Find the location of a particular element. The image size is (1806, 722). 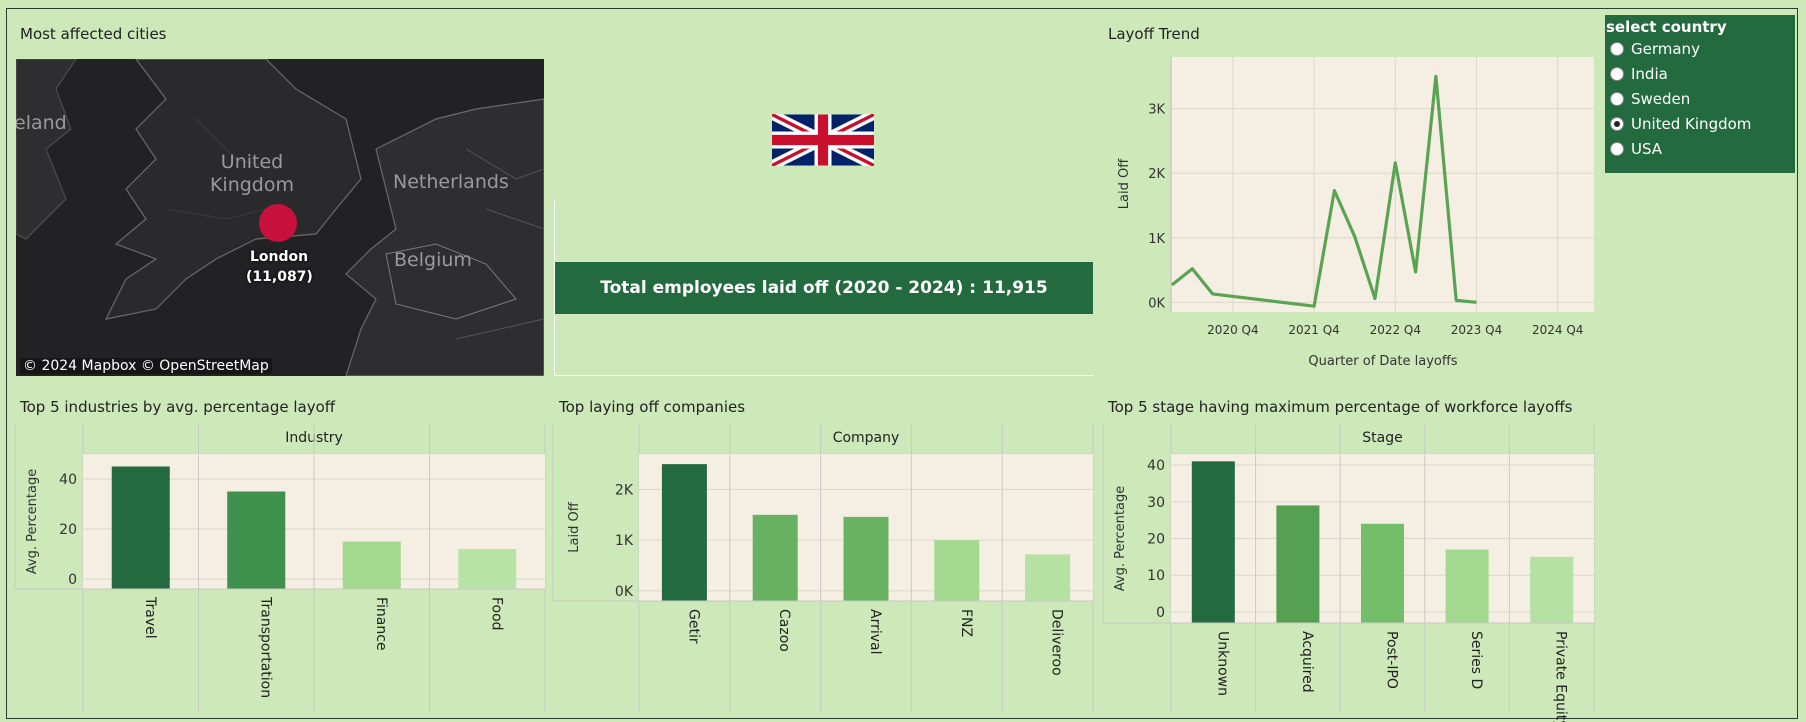

city-label: London (11,087) is located at coordinates (279, 267).